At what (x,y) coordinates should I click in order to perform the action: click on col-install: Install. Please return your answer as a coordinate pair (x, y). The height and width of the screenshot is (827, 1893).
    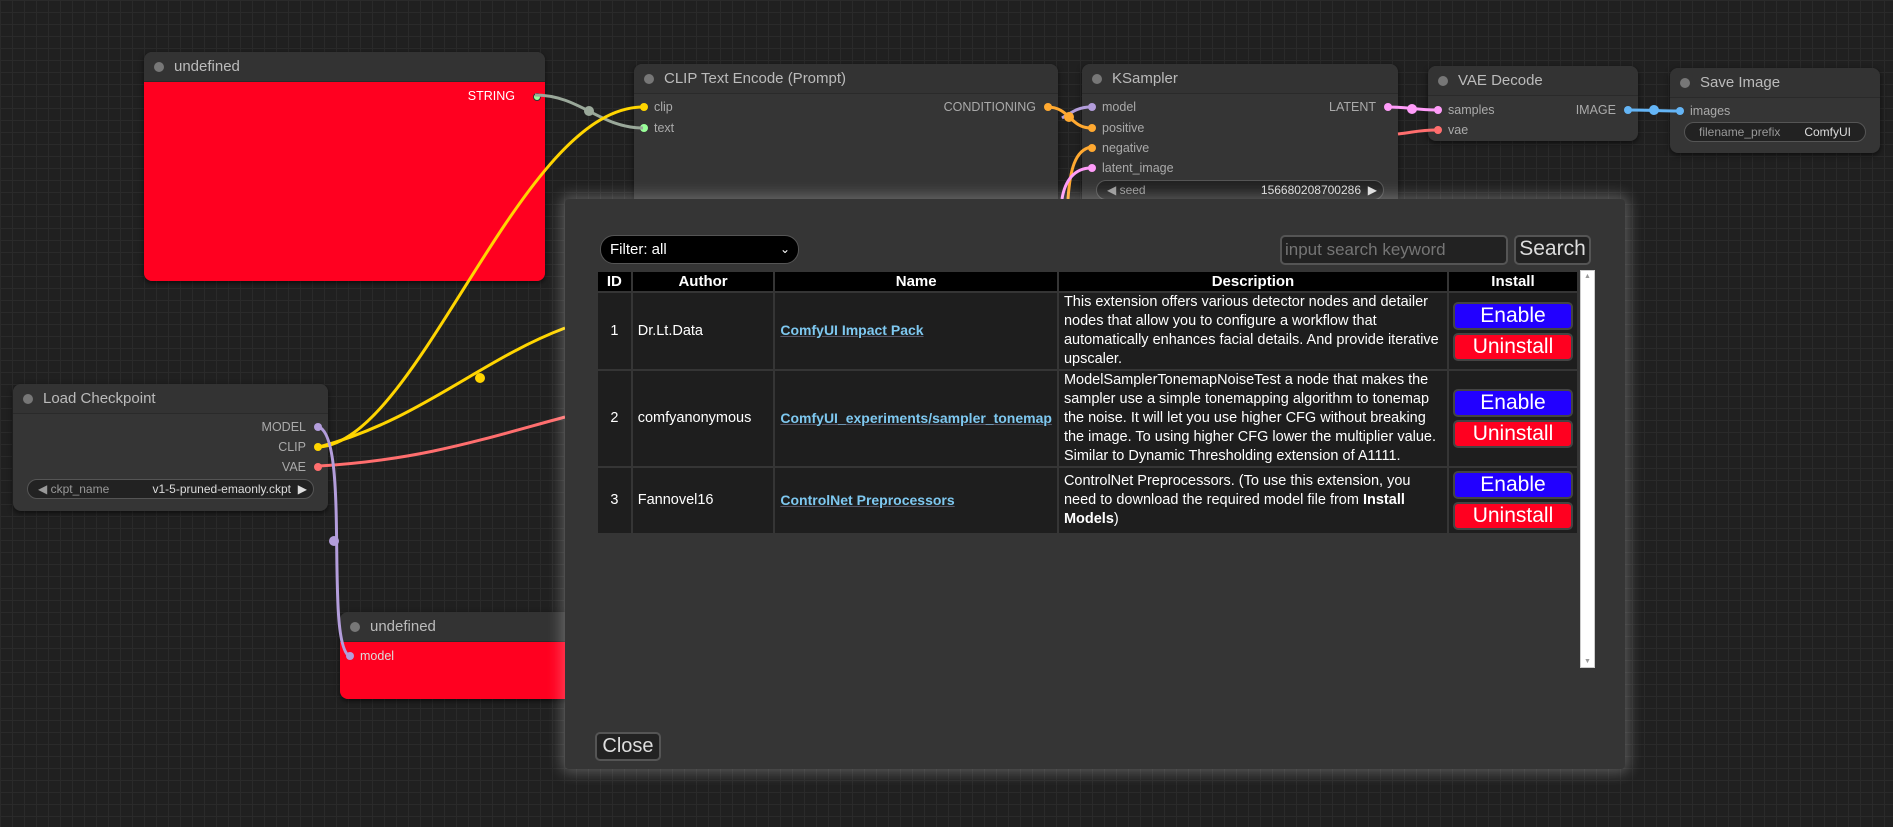
    Looking at the image, I should click on (1513, 281).